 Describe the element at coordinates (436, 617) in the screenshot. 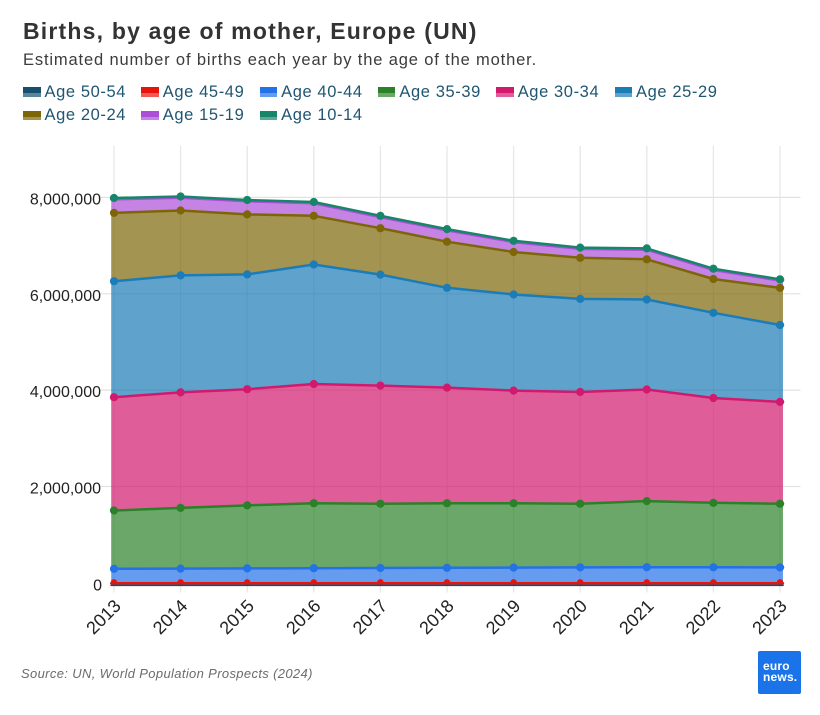

I see `svg-text: 2018` at that location.